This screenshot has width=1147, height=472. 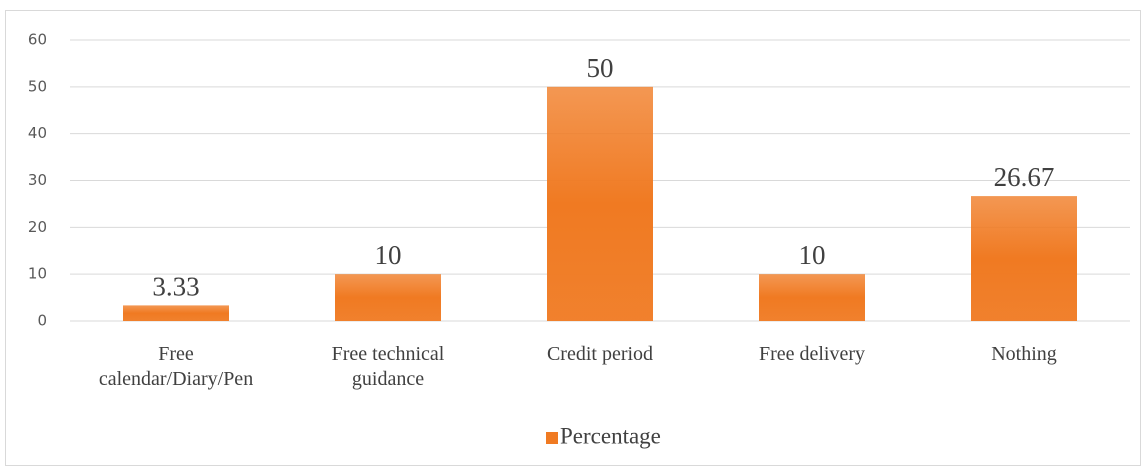 What do you see at coordinates (610, 435) in the screenshot?
I see `legend-label: Percentage` at bounding box center [610, 435].